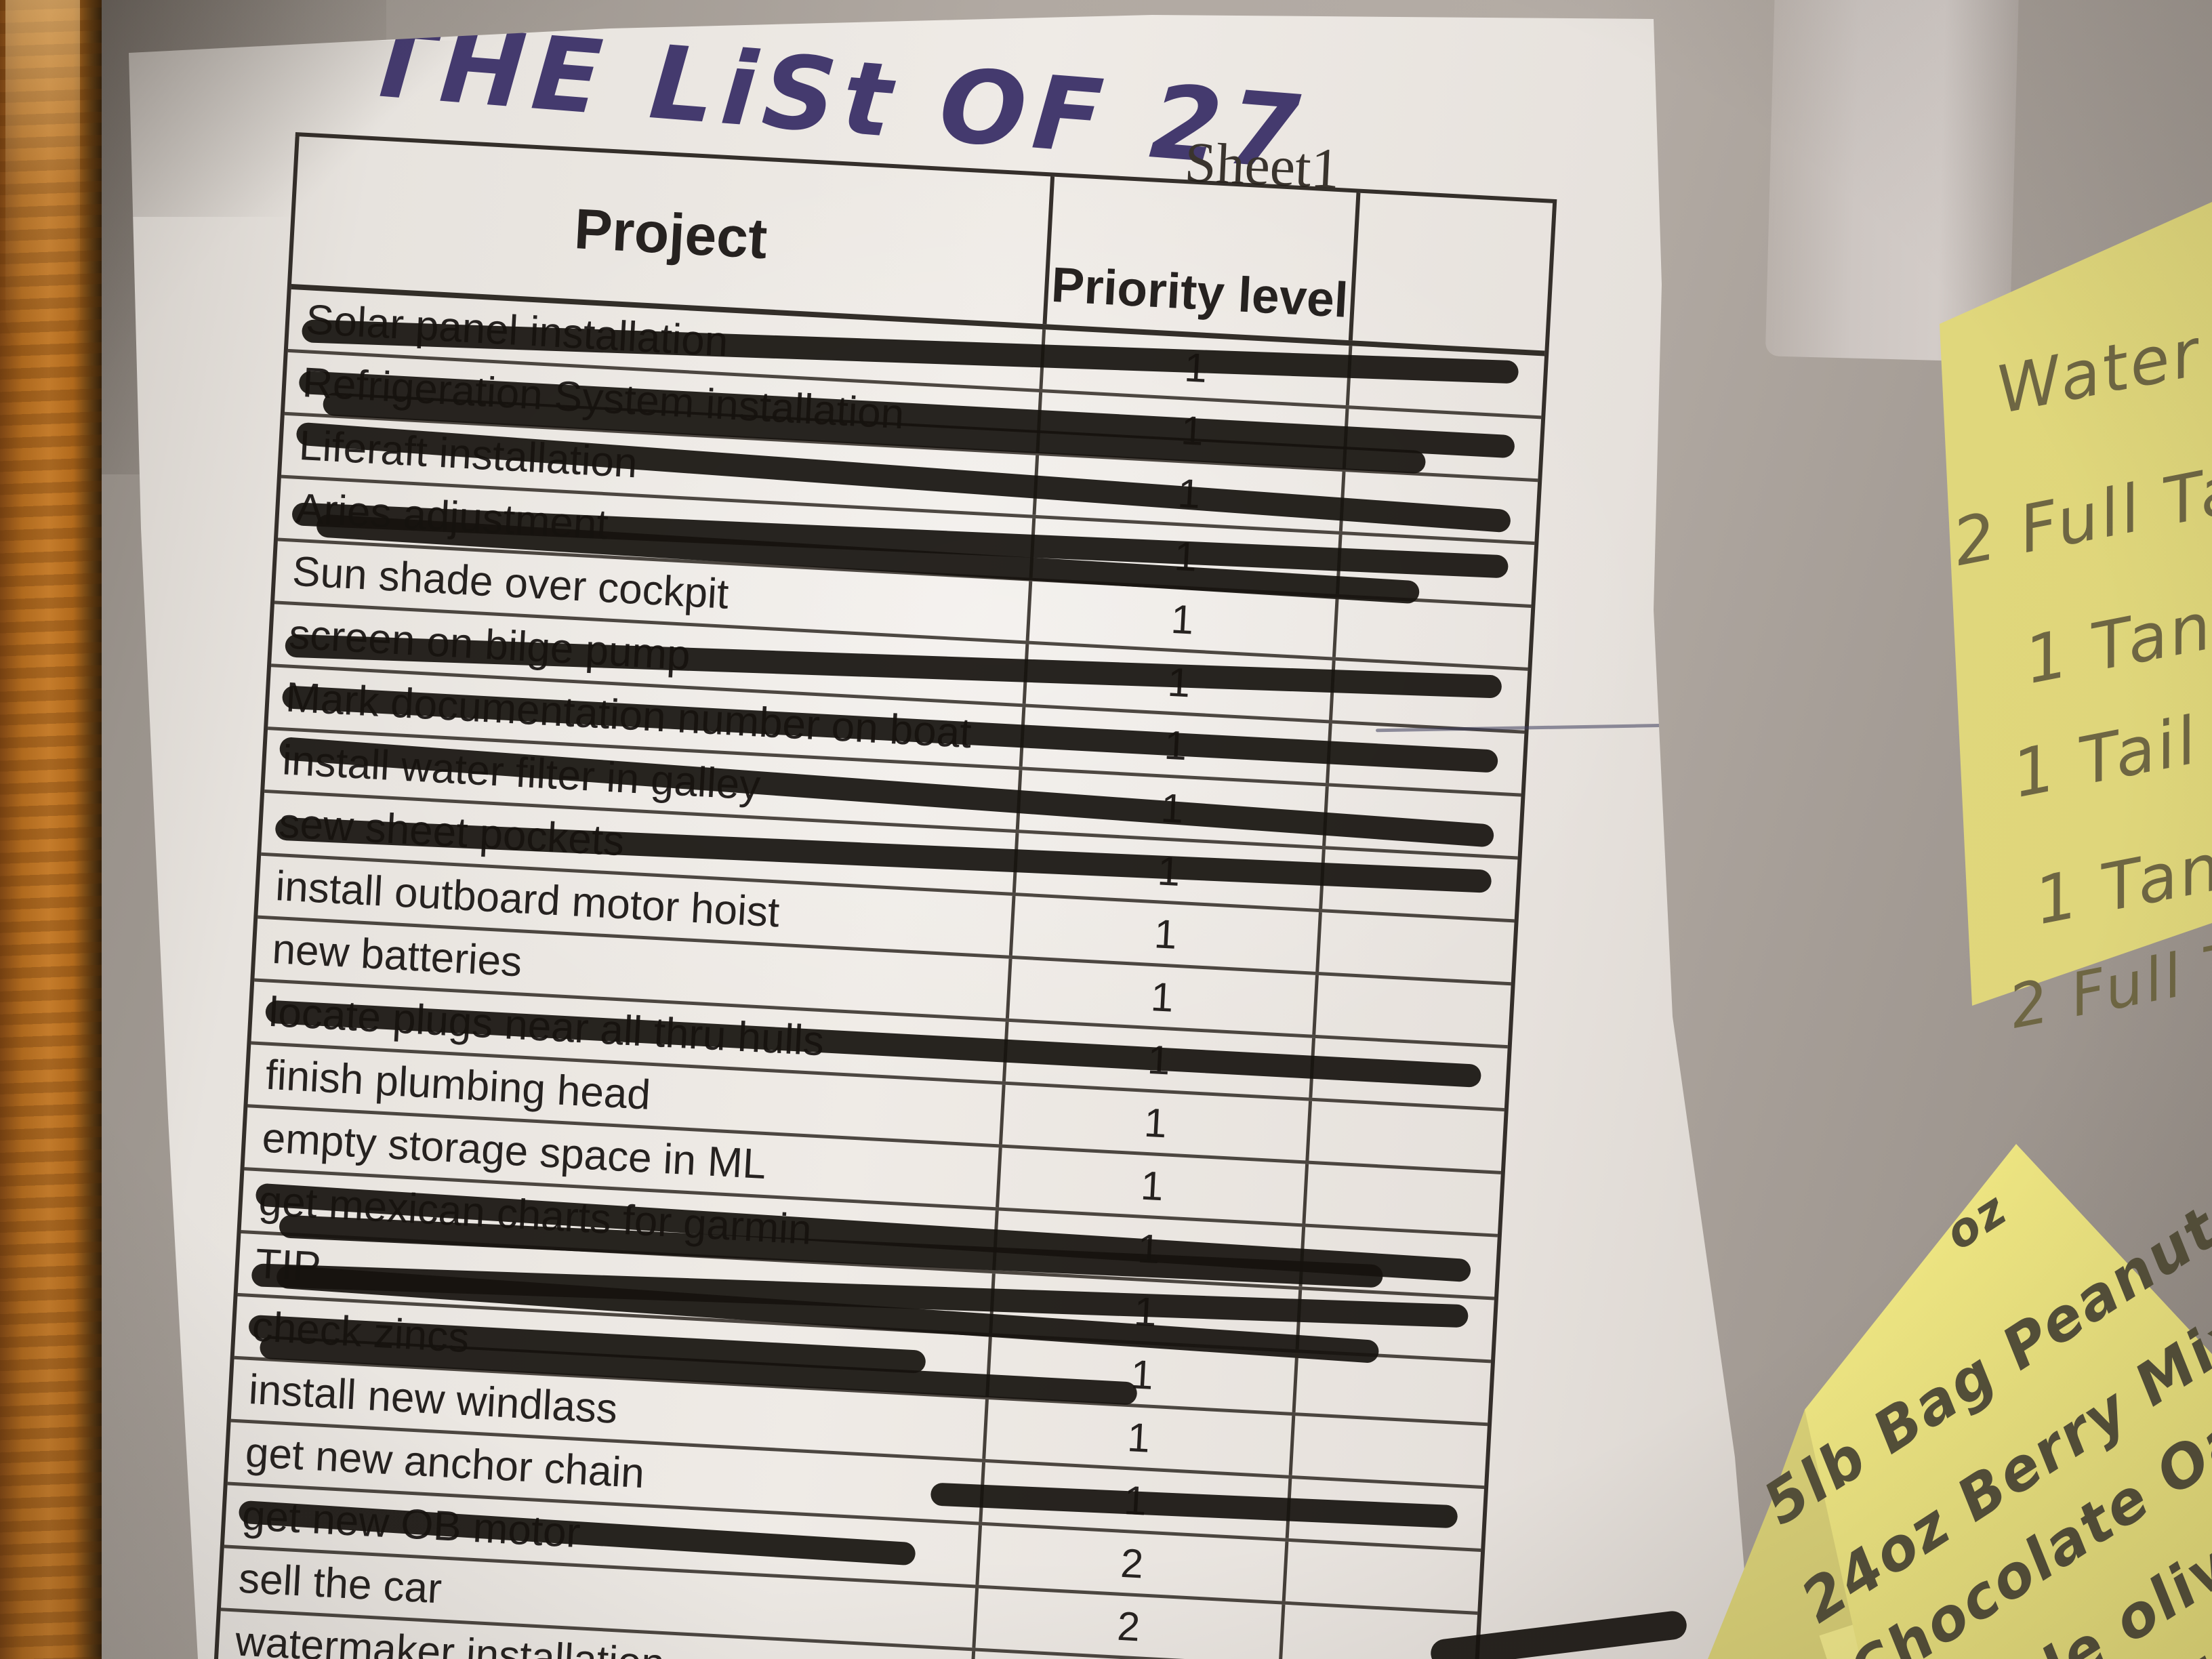 This screenshot has width=2212, height=1659. Describe the element at coordinates (303, 129) in the screenshot. I see `paper-corner-shadow` at that location.